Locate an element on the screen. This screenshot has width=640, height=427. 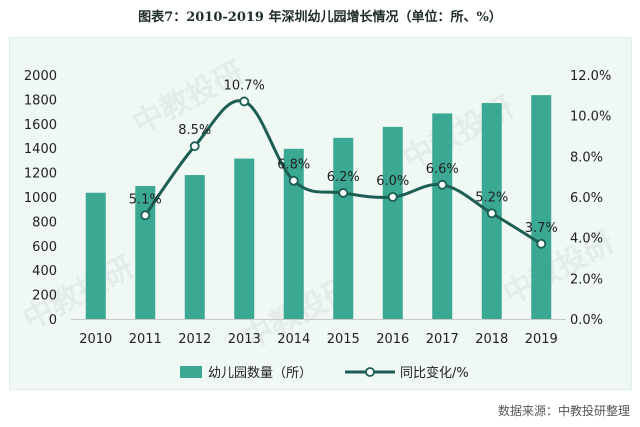
bar-2013 is located at coordinates (244, 238).